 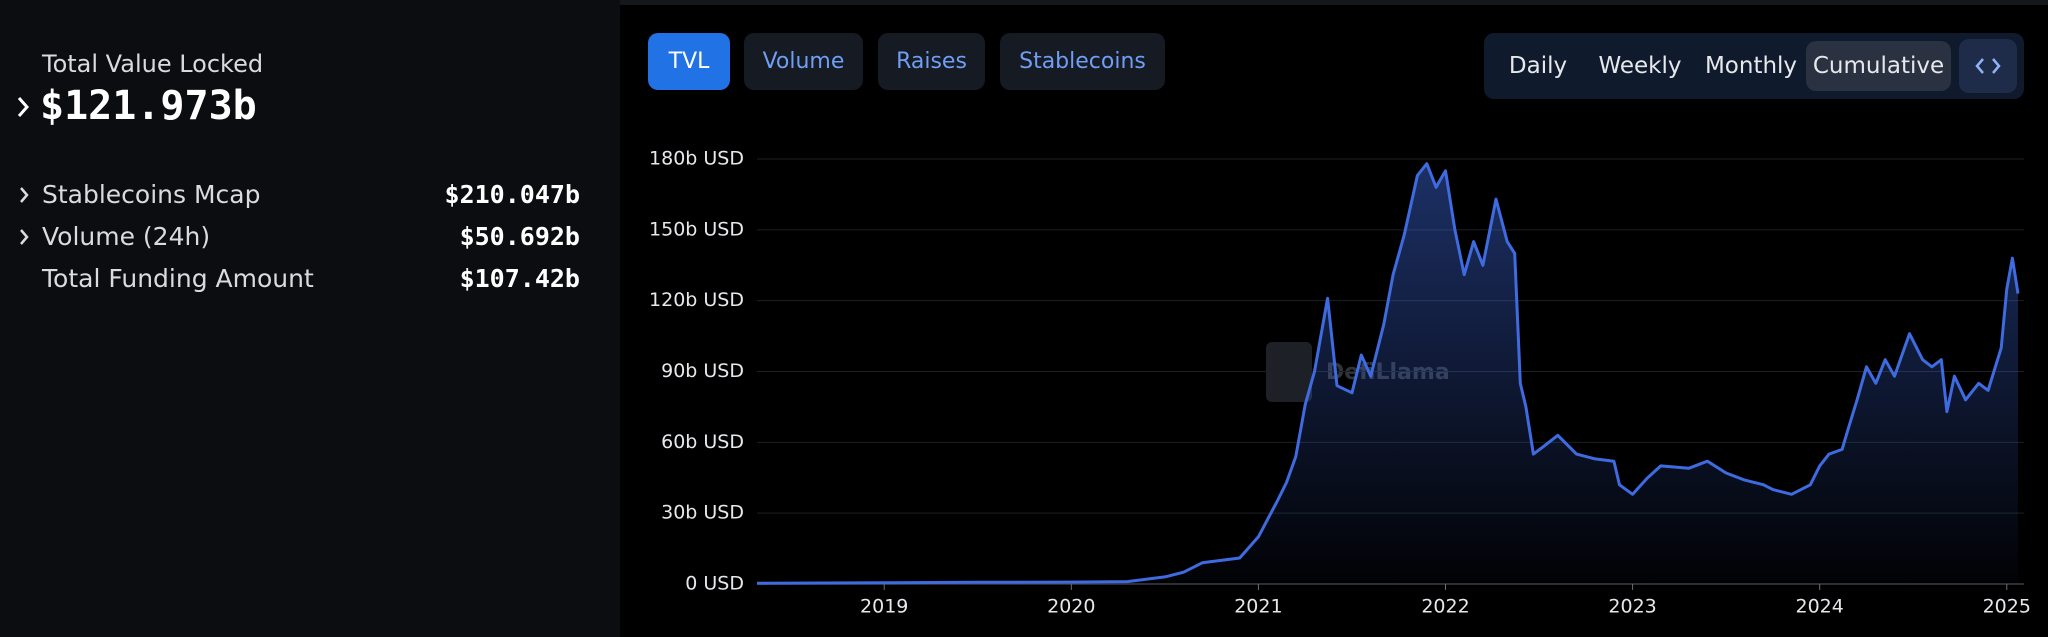 I want to click on tab-button: Raises, so click(x=931, y=61).